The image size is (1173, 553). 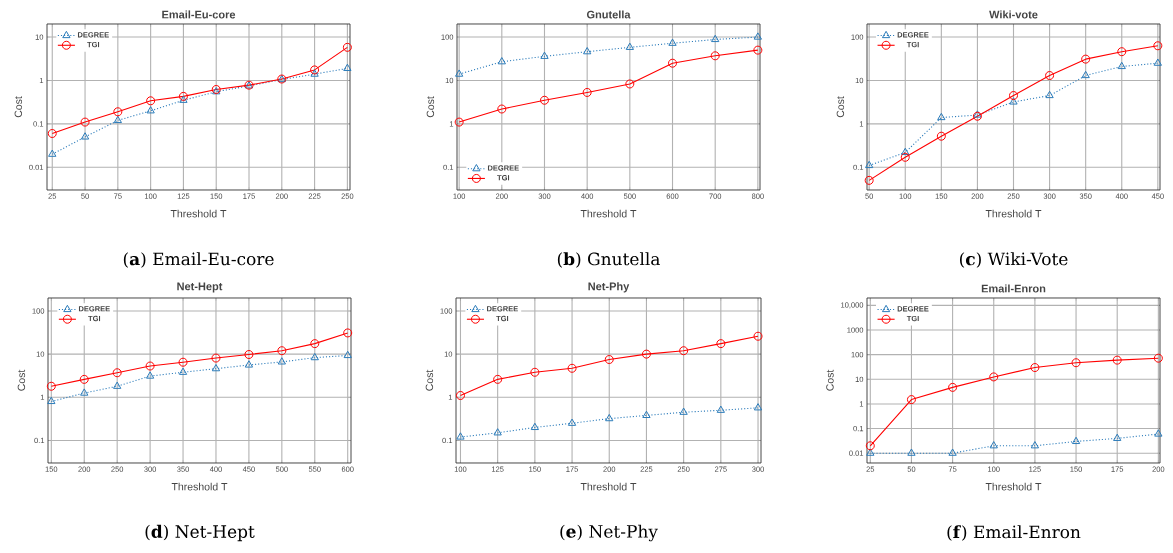 What do you see at coordinates (609, 533) in the screenshot?
I see `text: (e) Net-Phy` at bounding box center [609, 533].